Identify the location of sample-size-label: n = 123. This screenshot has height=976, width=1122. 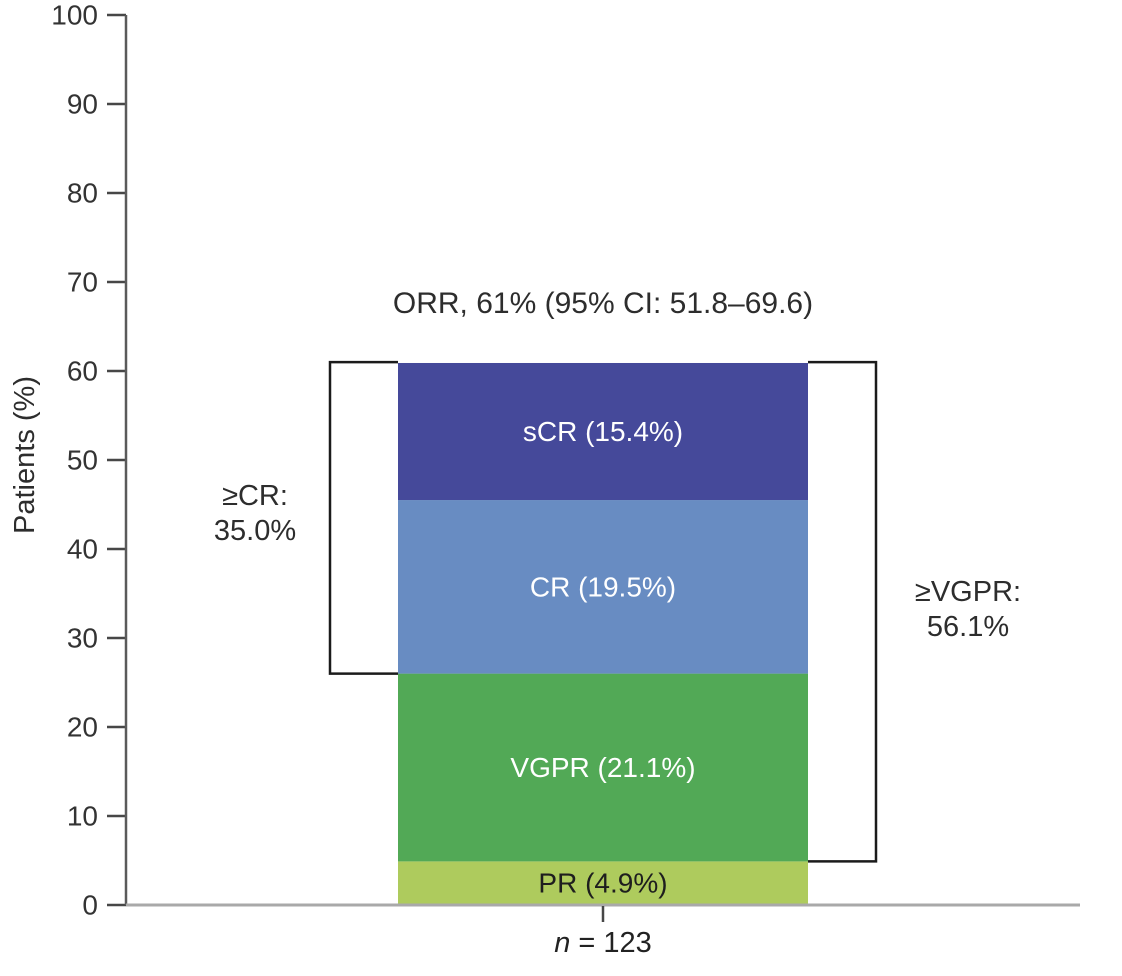
(603, 943).